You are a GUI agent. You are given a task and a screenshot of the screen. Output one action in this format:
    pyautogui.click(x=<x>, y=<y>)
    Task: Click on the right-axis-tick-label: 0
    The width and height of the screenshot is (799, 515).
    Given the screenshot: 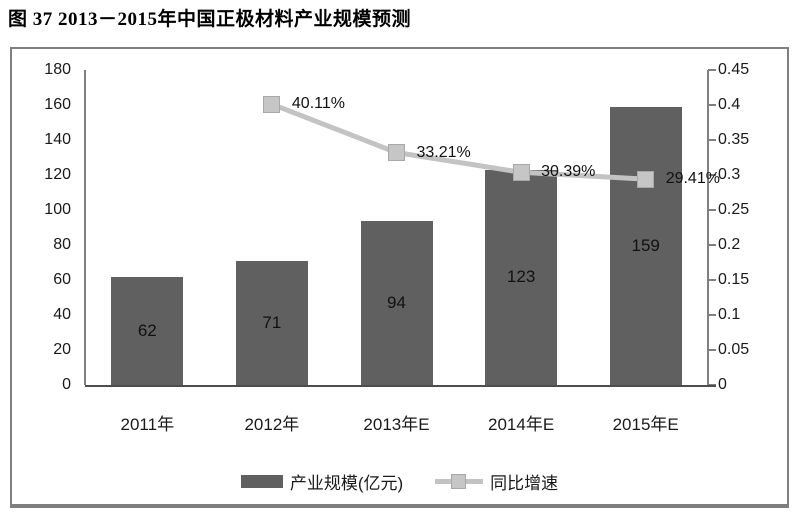 What is the action you would take?
    pyautogui.click(x=722, y=384)
    